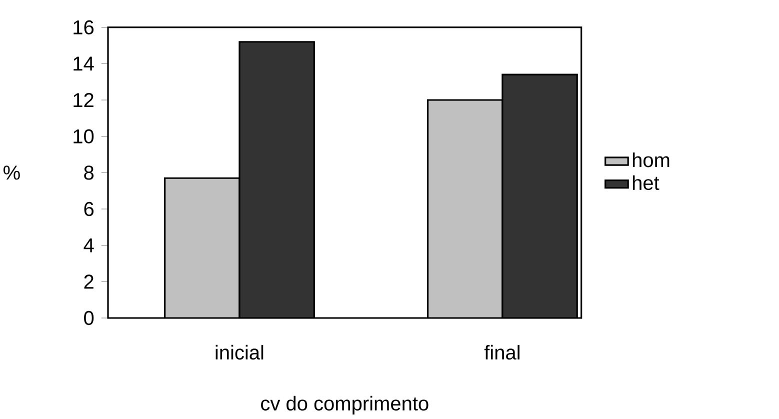  What do you see at coordinates (89, 318) in the screenshot?
I see `y-tick-label: 0` at bounding box center [89, 318].